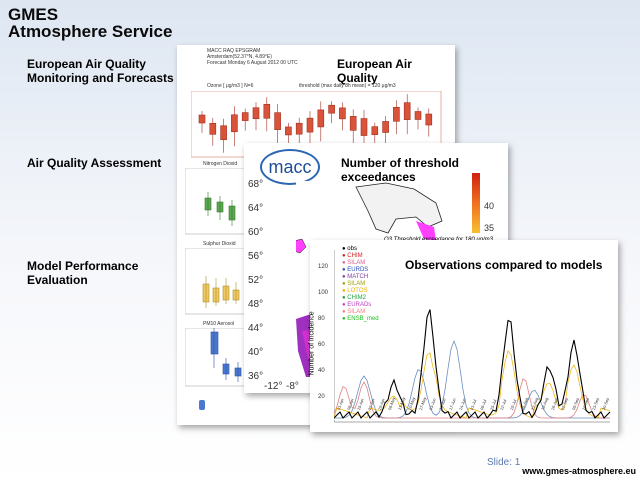 This screenshot has height=480, width=640. What do you see at coordinates (579, 471) in the screenshot?
I see `footer-url: www.gmes-atmosphere.eu` at bounding box center [579, 471].